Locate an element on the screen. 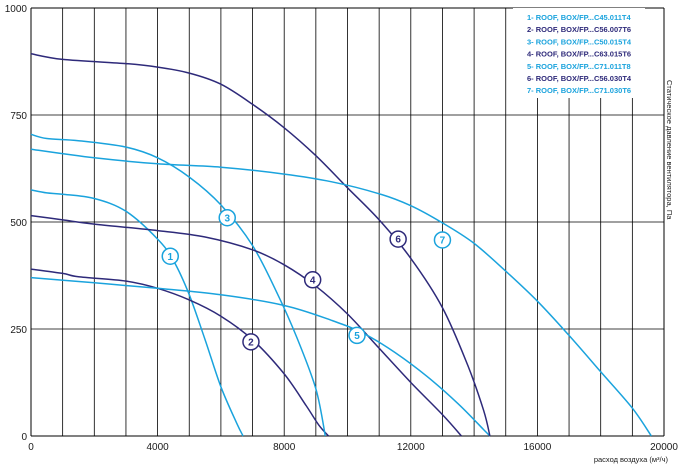  x-tick-label: 8000 is located at coordinates (284, 447).